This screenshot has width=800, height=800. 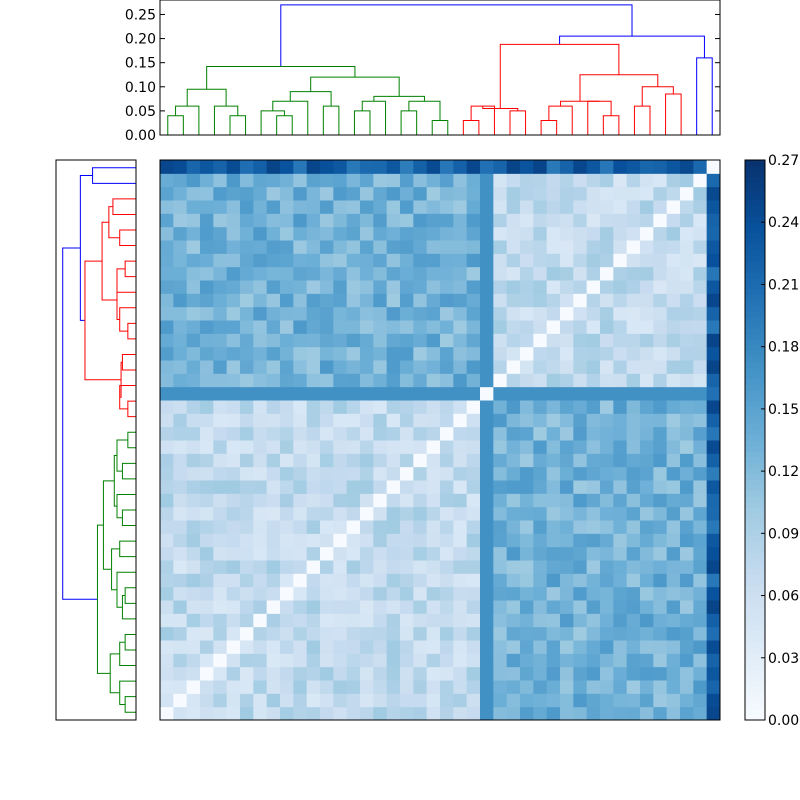 I want to click on colorbar-tick-label: 0.00, so click(x=783, y=721).